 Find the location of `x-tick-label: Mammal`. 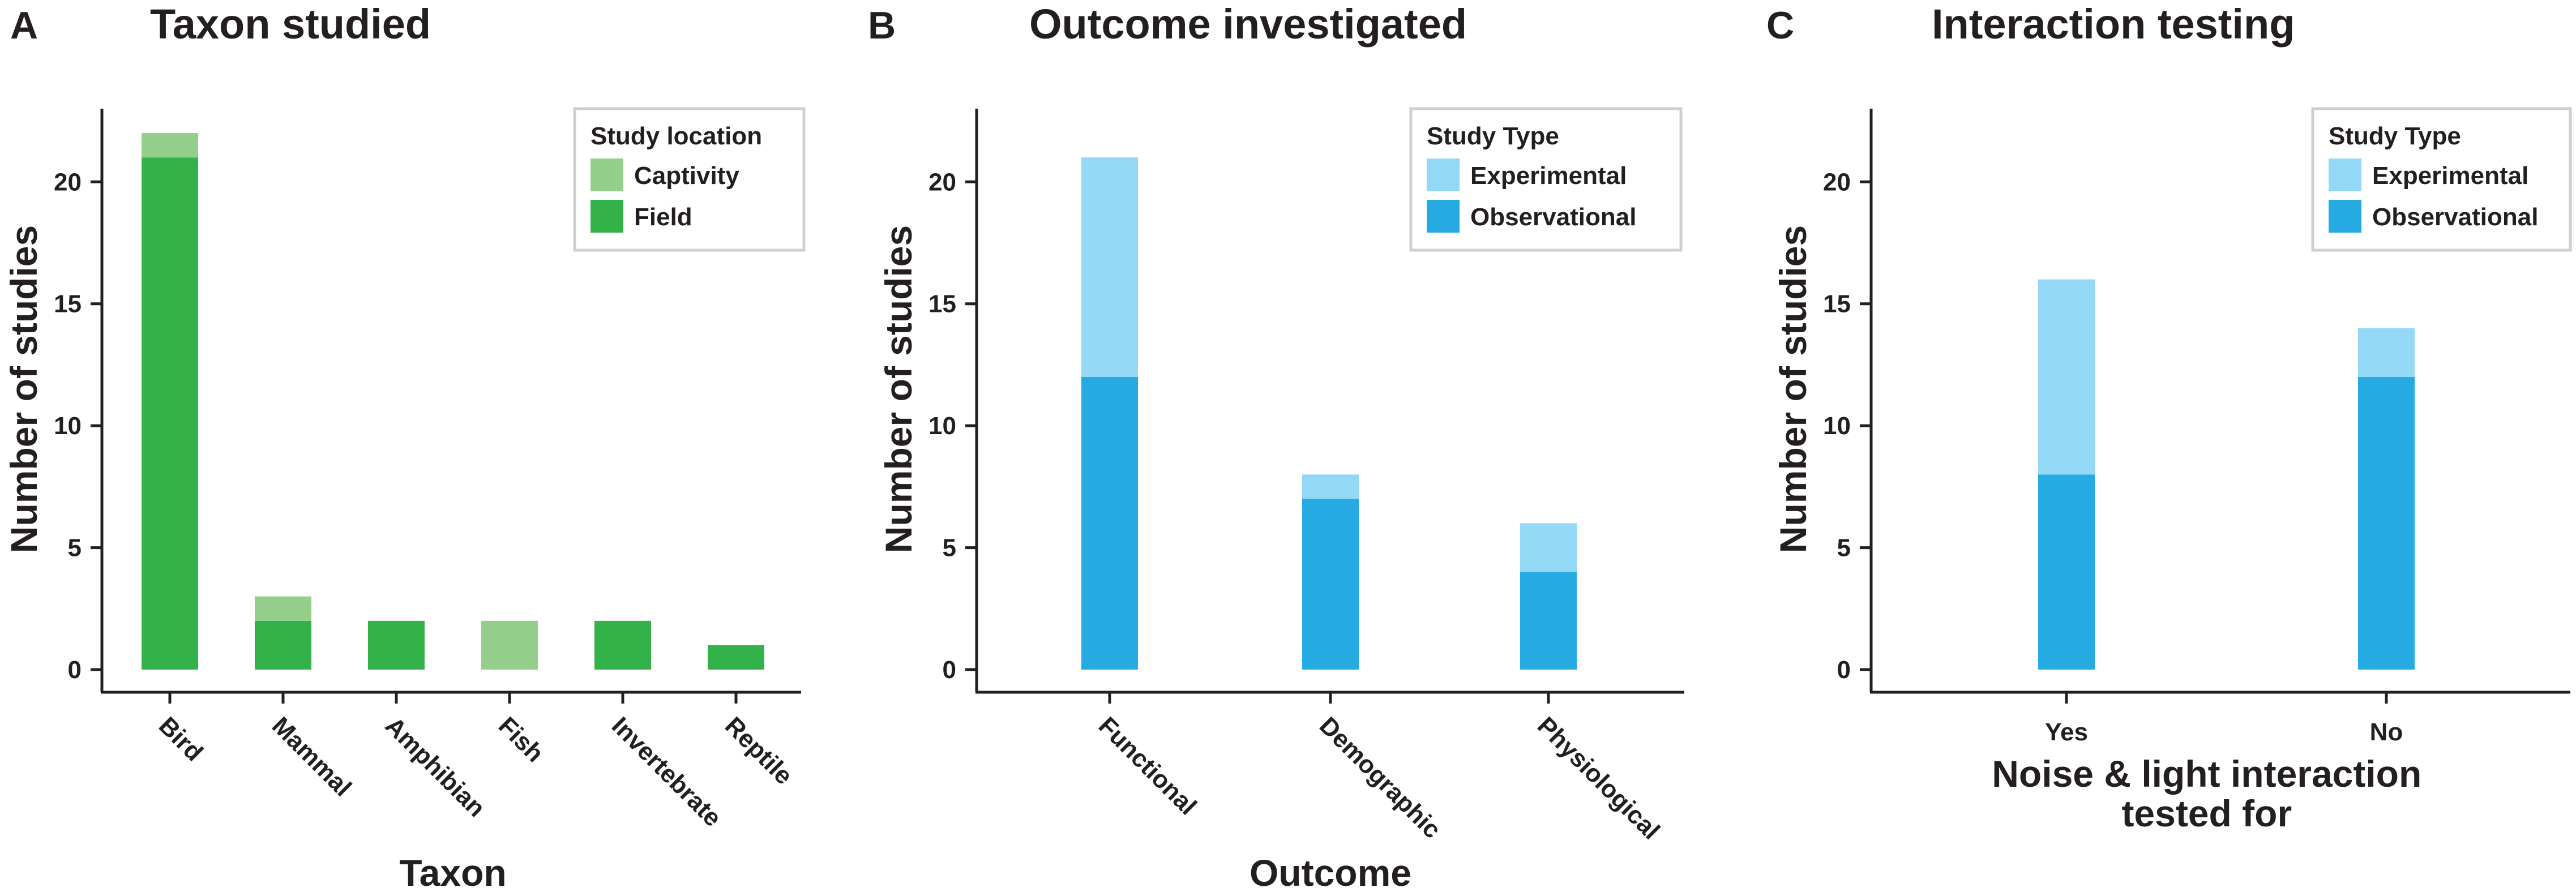

x-tick-label: Mammal is located at coordinates (312, 756).